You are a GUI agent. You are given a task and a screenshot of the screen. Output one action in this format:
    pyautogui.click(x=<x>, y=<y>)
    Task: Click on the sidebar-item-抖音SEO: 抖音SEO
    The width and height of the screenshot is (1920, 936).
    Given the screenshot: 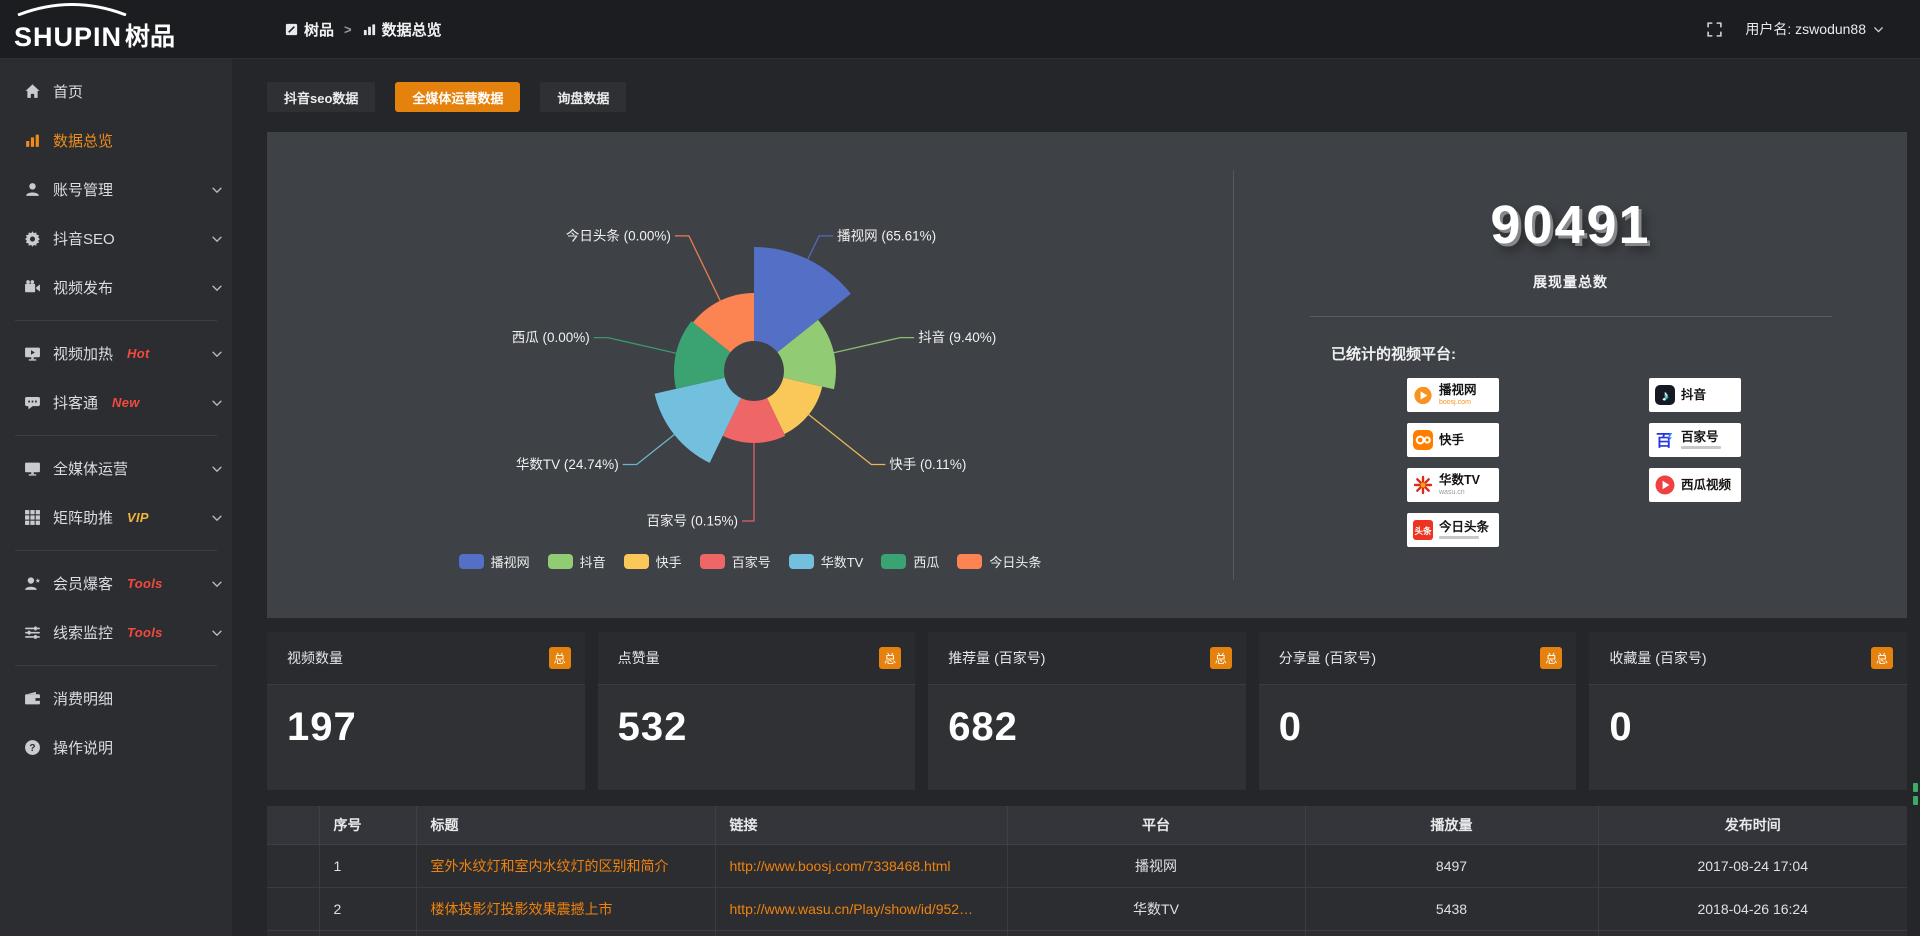 What is the action you would take?
    pyautogui.click(x=116, y=238)
    